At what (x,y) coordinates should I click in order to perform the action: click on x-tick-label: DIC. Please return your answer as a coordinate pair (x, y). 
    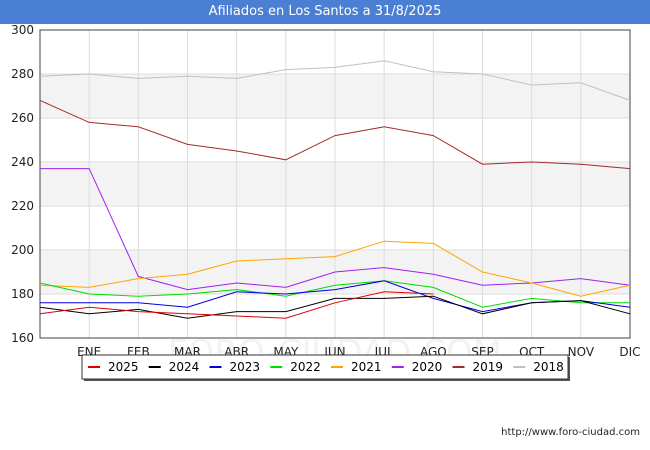
    Looking at the image, I should click on (629, 352).